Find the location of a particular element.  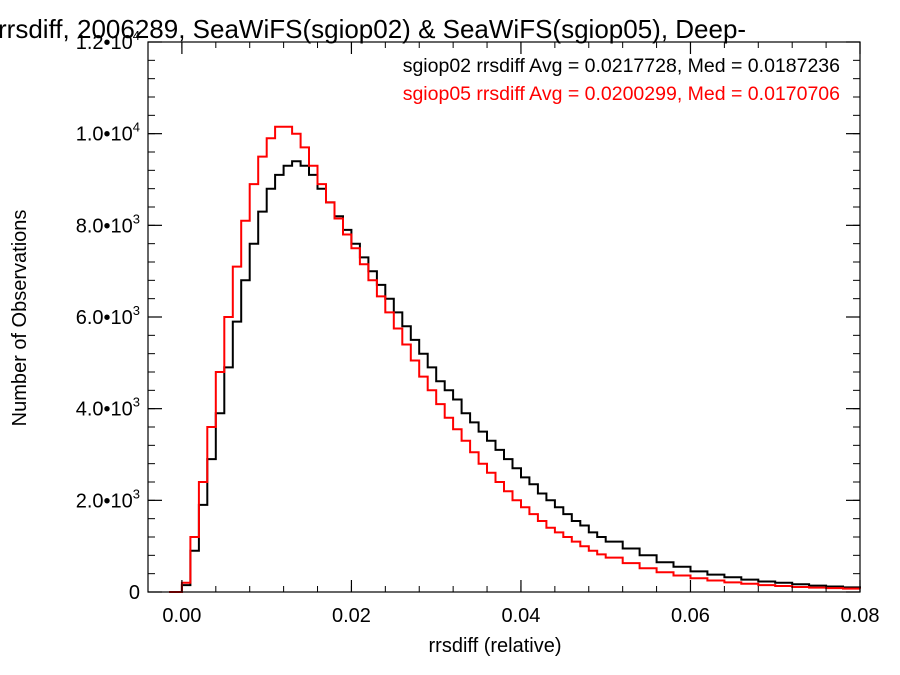

x-tick-label: 0.00 is located at coordinates (181, 616).